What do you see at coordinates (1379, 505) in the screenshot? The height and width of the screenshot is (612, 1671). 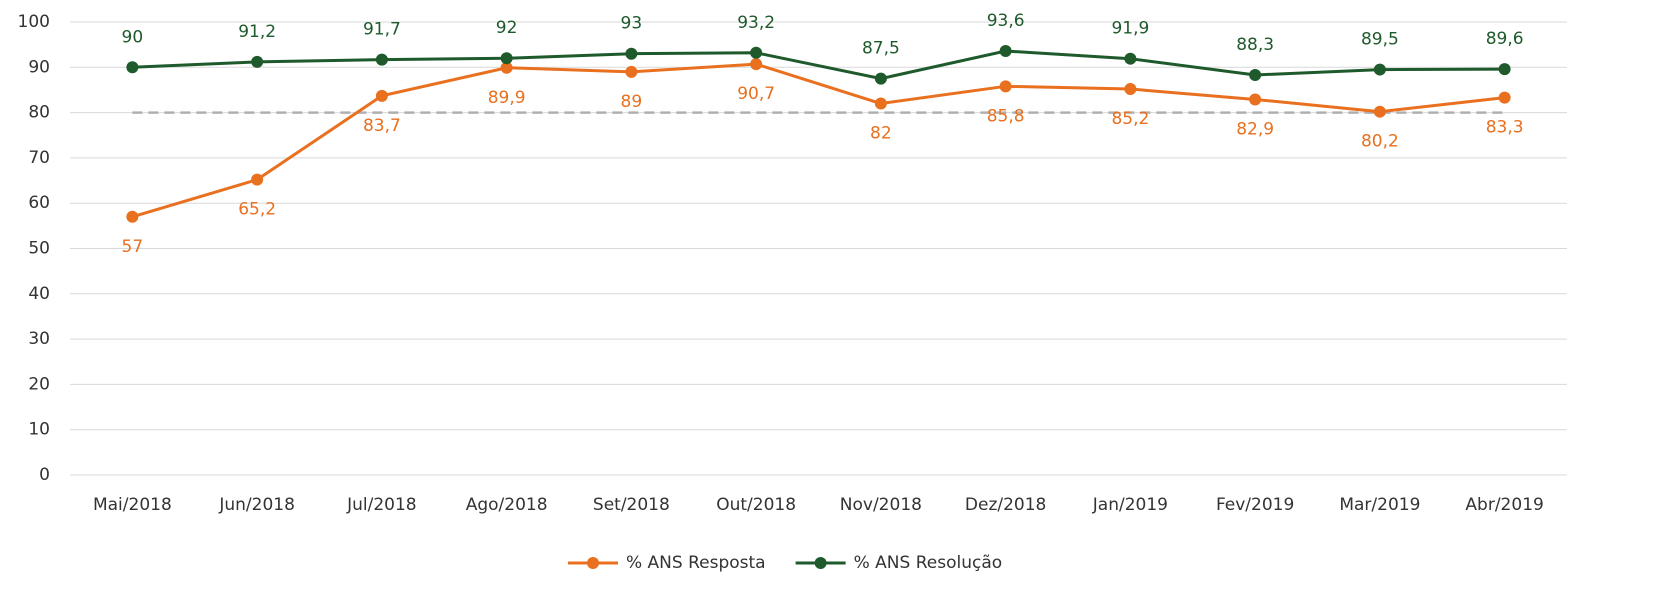 I see `x-tick-label: Mar/2019` at bounding box center [1379, 505].